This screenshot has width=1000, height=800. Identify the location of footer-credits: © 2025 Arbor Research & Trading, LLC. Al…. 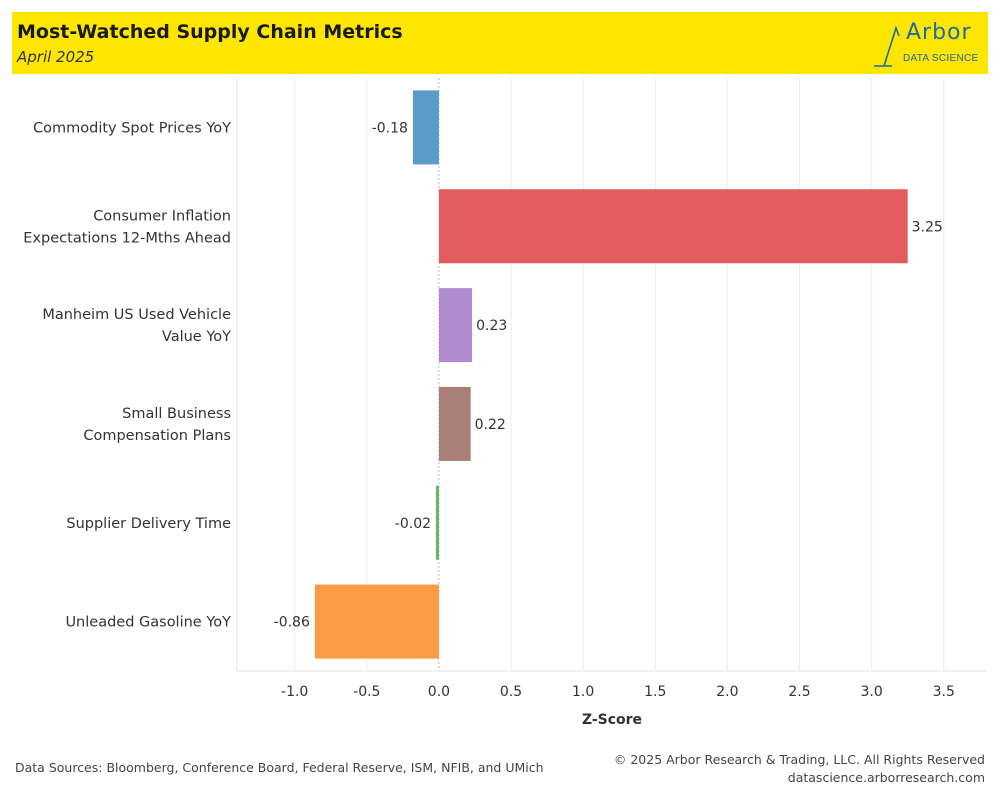
(799, 769).